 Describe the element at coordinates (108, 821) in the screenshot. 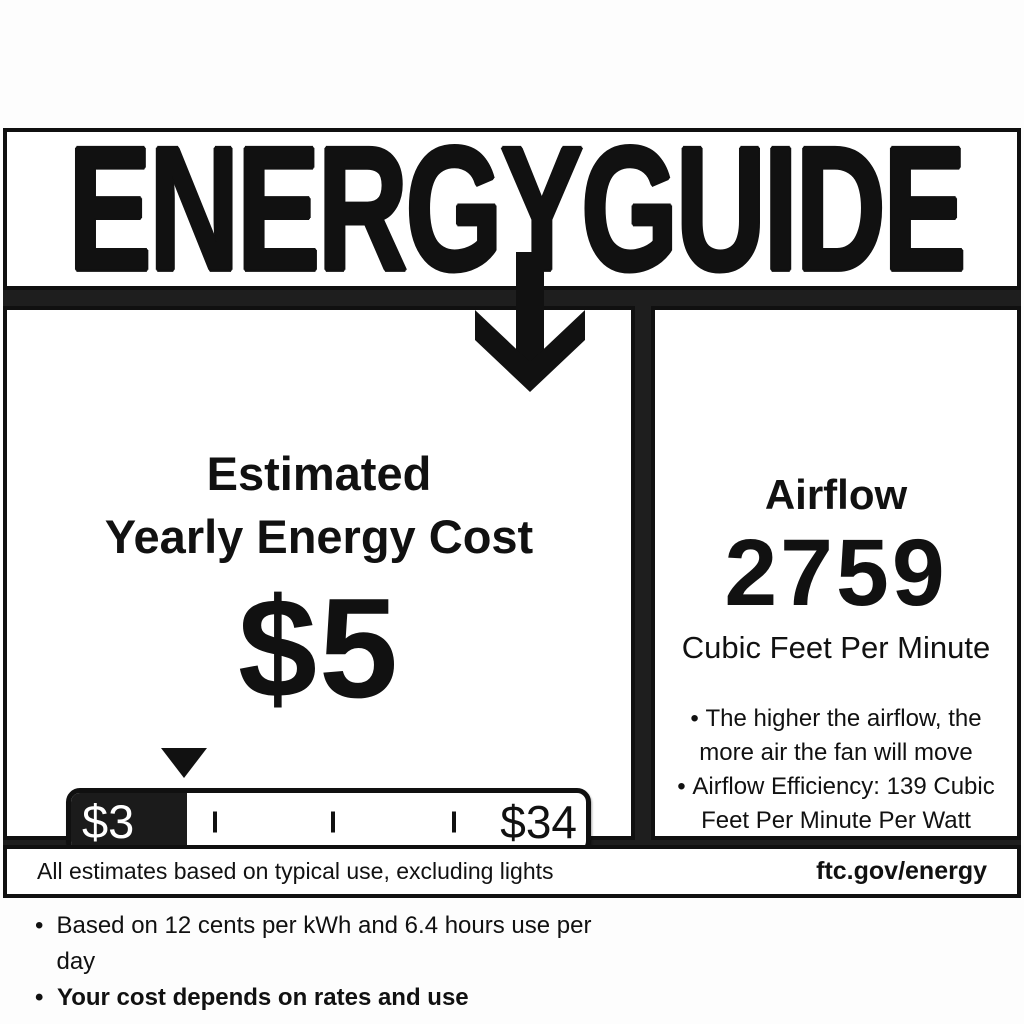

I see `range-min-label: $3` at that location.